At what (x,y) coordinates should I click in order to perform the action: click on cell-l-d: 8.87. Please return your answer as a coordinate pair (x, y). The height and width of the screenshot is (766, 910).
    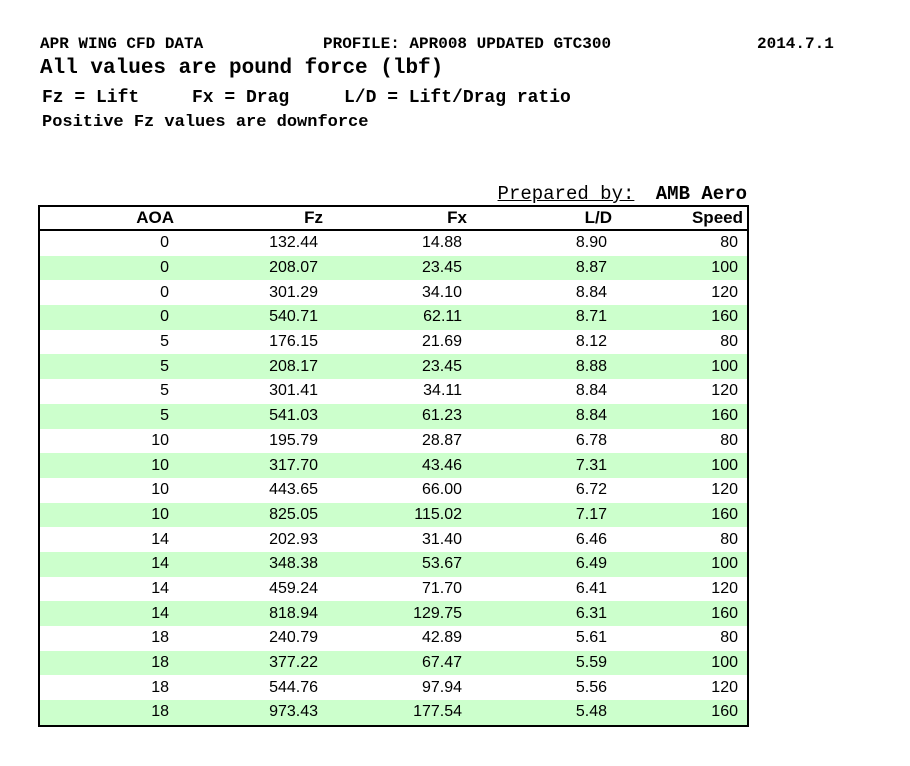
    Looking at the image, I should click on (591, 268).